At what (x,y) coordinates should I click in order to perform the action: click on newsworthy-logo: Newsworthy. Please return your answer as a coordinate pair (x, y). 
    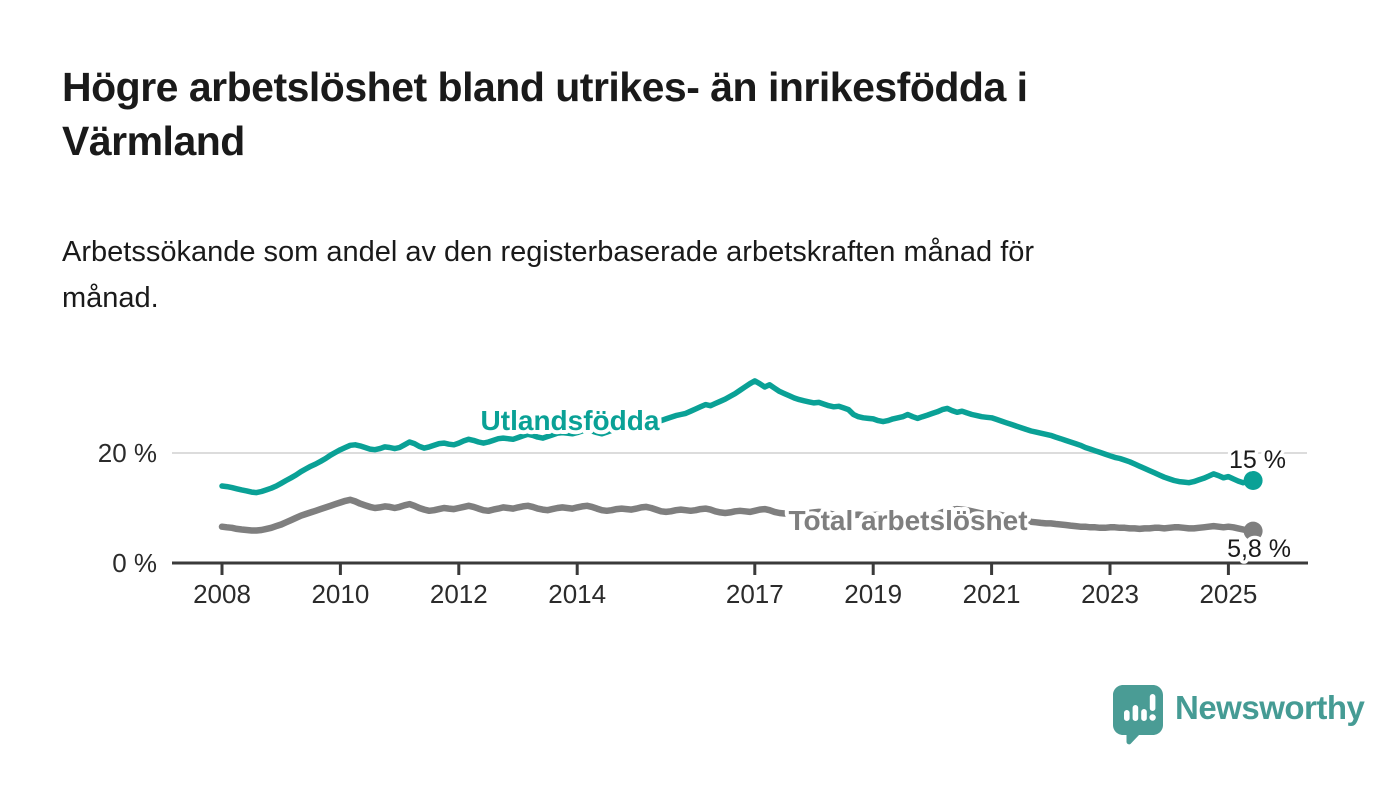
    Looking at the image, I should click on (1238, 715).